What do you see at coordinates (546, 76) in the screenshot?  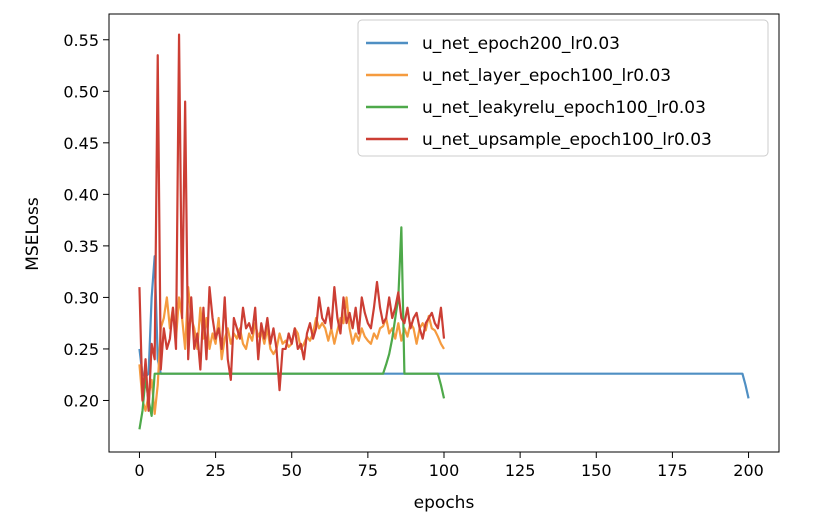 I see `legend-label-1: u_net_layer_epoch100_lr0.03` at bounding box center [546, 76].